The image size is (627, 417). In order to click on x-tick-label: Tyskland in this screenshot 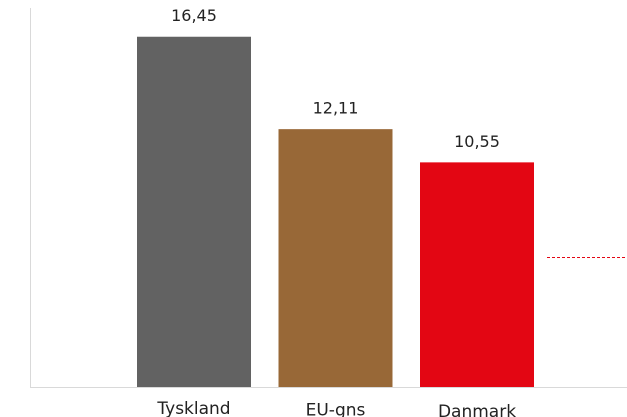, I will do `click(193, 408)`.